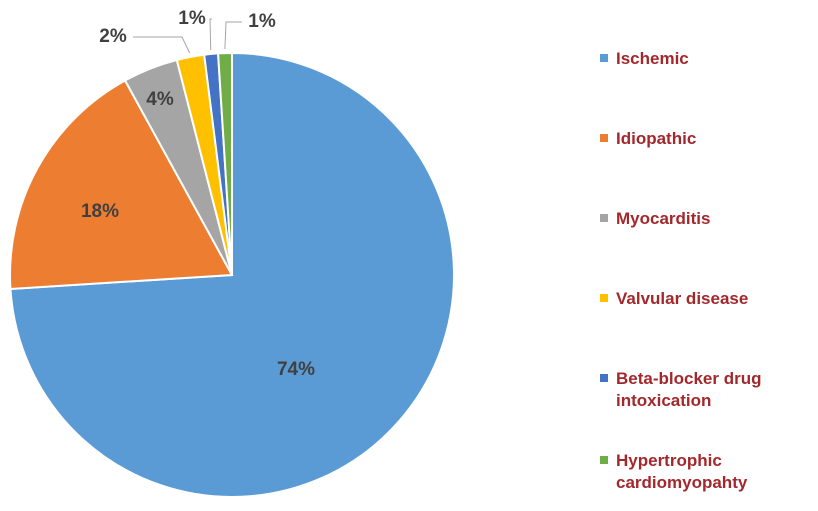 The image size is (818, 511). Describe the element at coordinates (682, 298) in the screenshot. I see `legend-label: Valvular disease` at that location.